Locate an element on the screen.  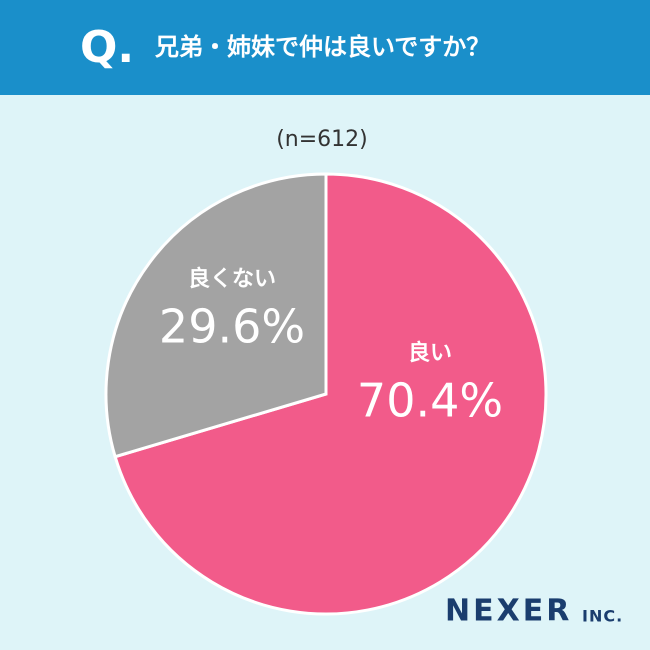
slice-label: 良い is located at coordinates (430, 353).